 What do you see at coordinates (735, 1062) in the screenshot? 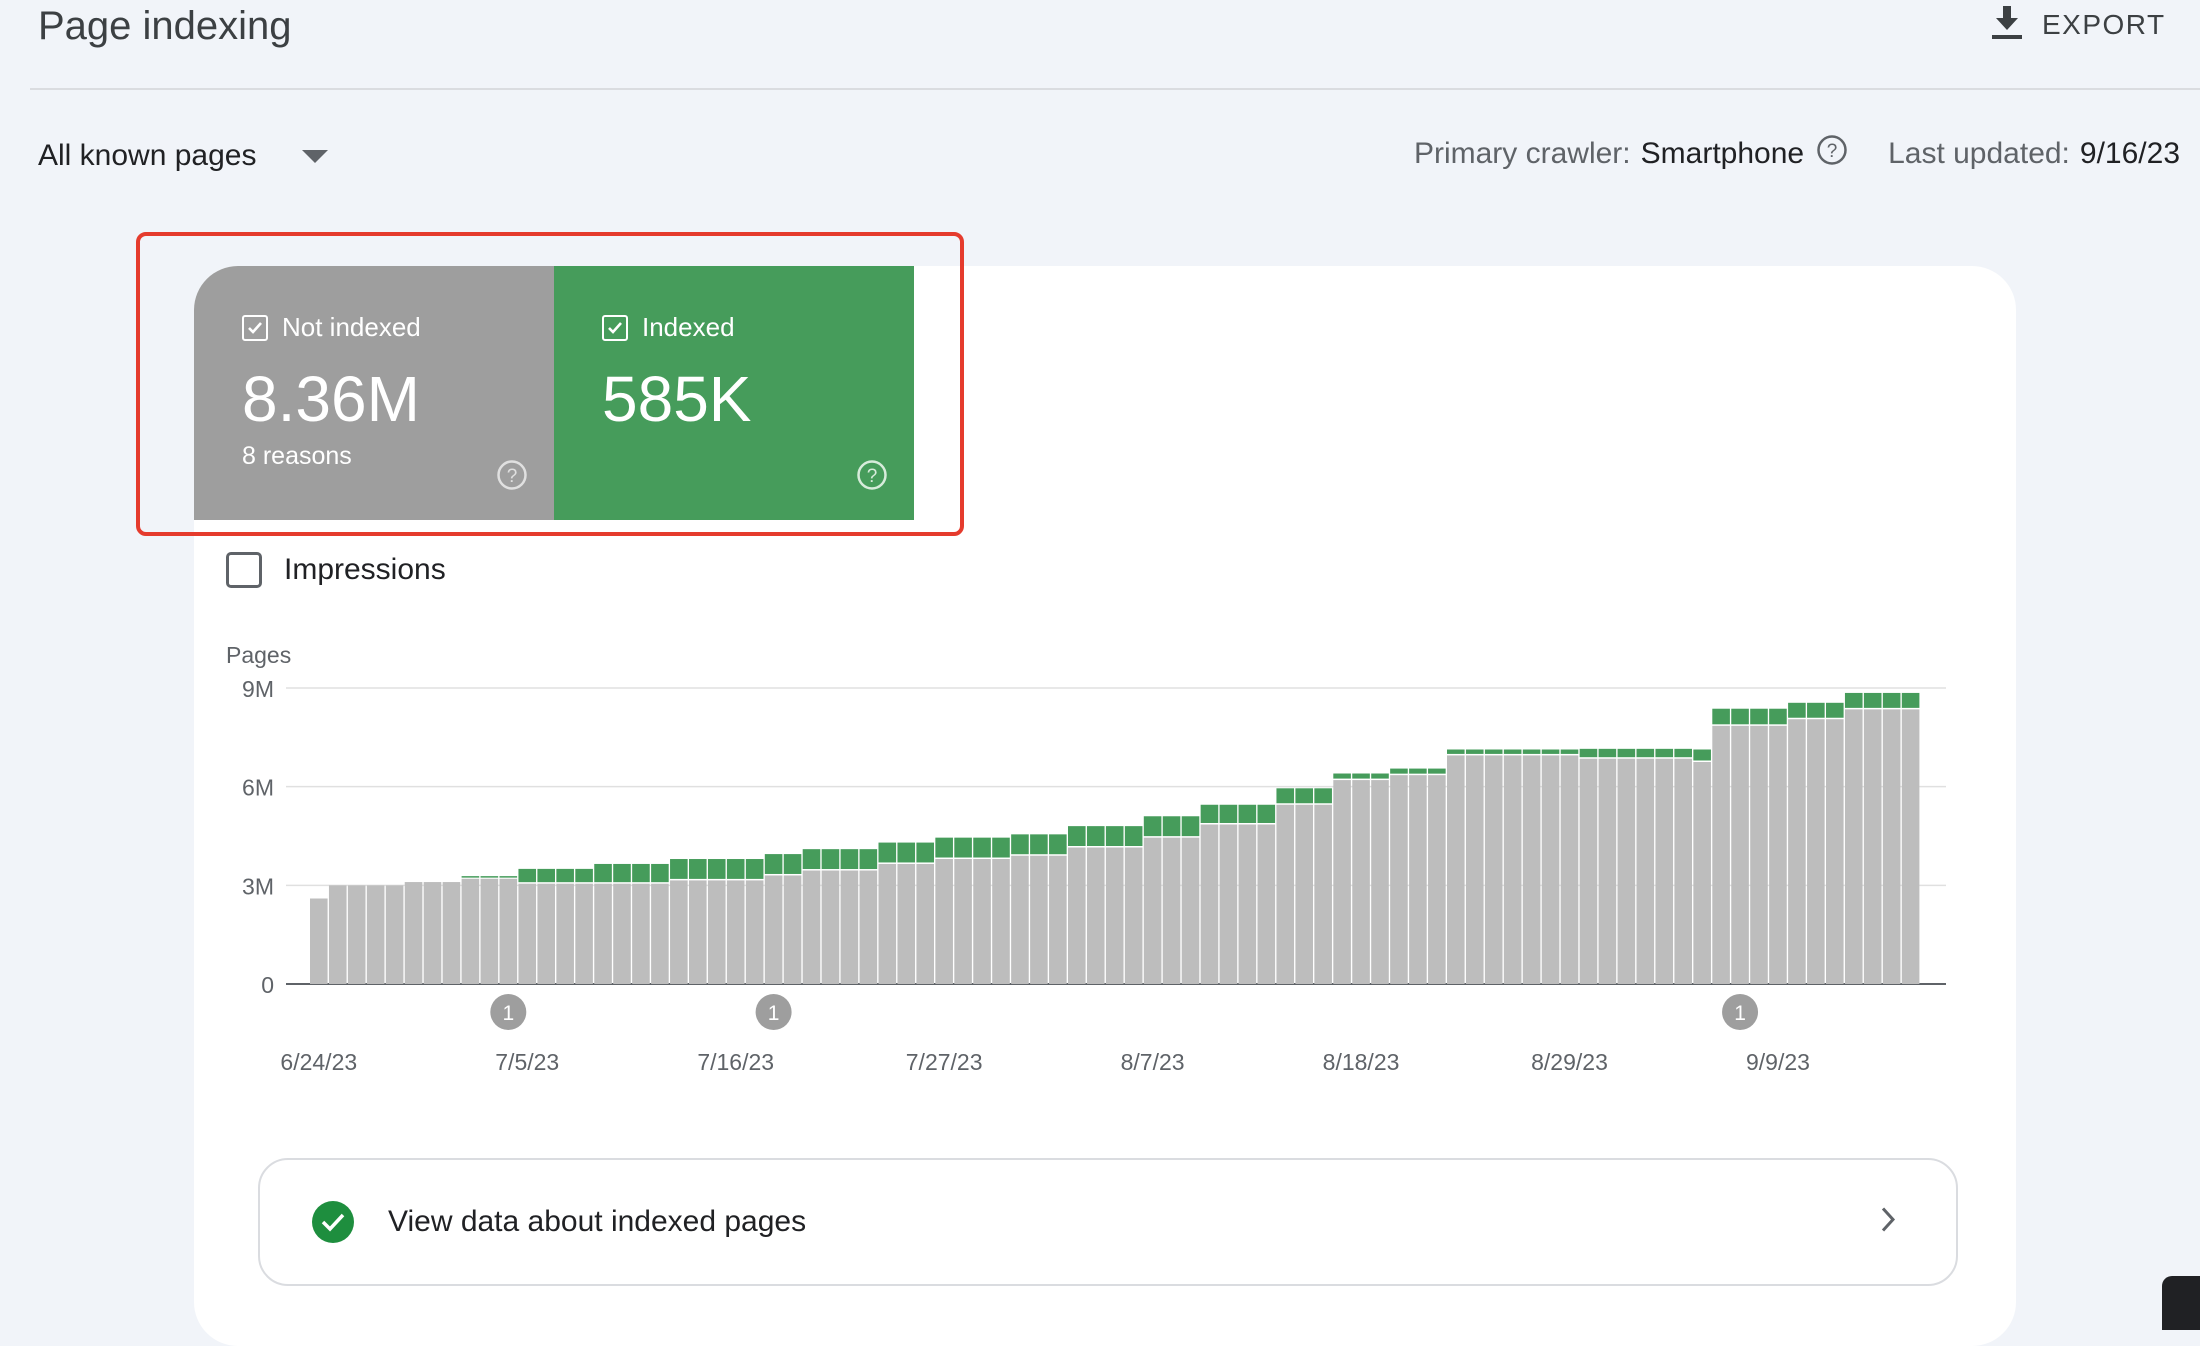
I see `x-tick-label: 7/16/23` at bounding box center [735, 1062].